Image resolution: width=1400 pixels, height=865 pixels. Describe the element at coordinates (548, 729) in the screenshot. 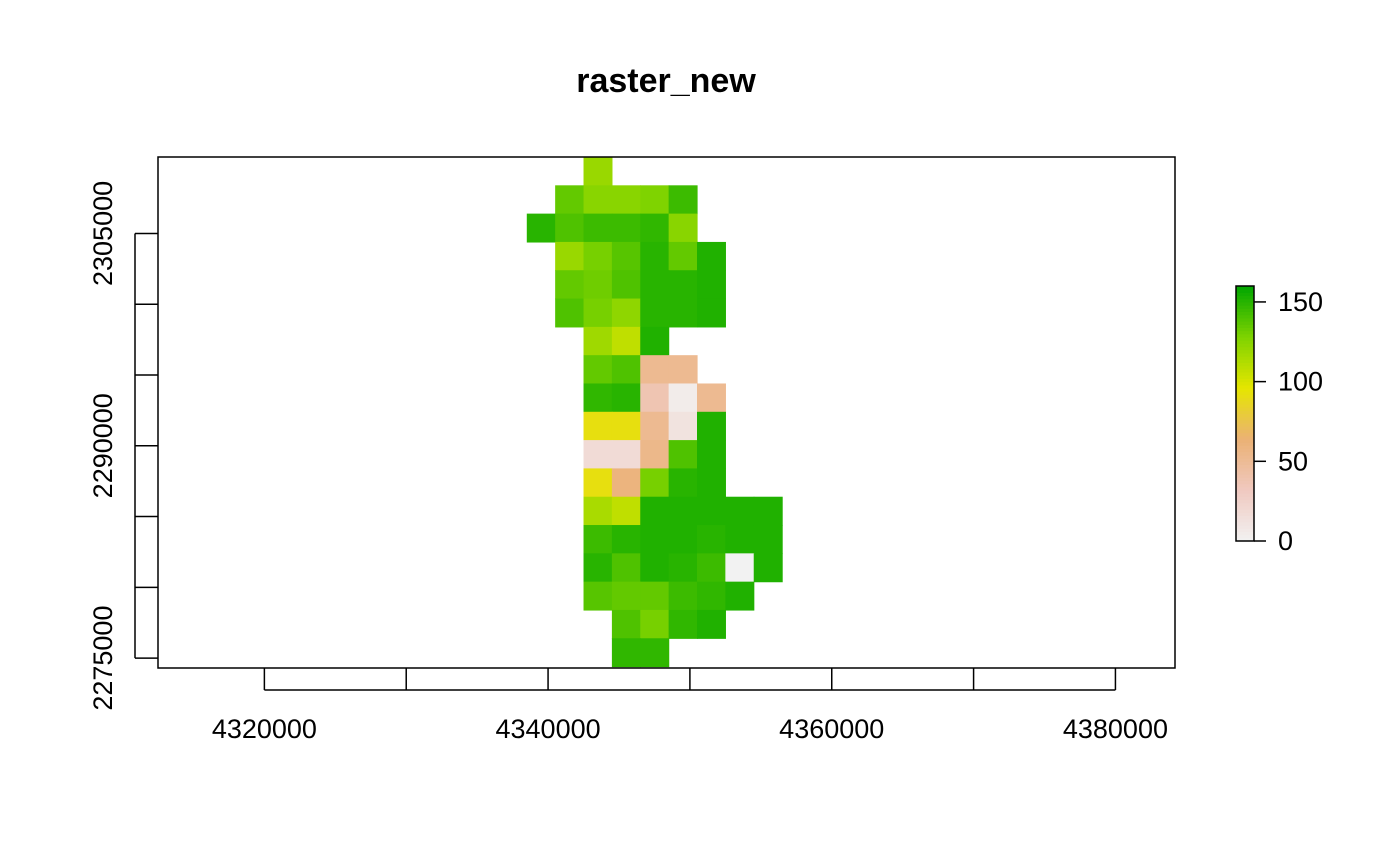

I see `x-tick-label: 4340000` at that location.